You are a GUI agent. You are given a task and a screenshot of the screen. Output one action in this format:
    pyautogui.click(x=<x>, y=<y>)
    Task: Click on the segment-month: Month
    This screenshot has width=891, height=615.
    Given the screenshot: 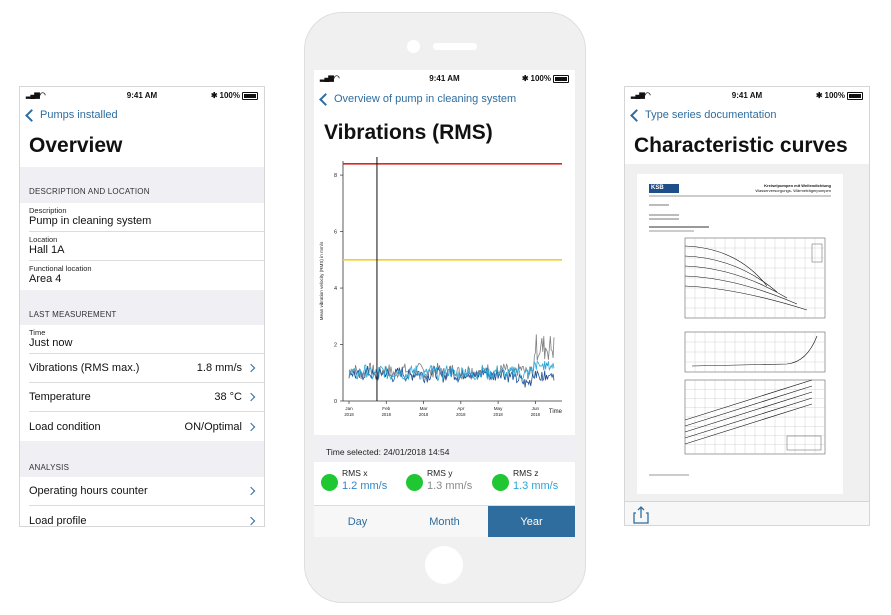 What is the action you would take?
    pyautogui.click(x=444, y=521)
    